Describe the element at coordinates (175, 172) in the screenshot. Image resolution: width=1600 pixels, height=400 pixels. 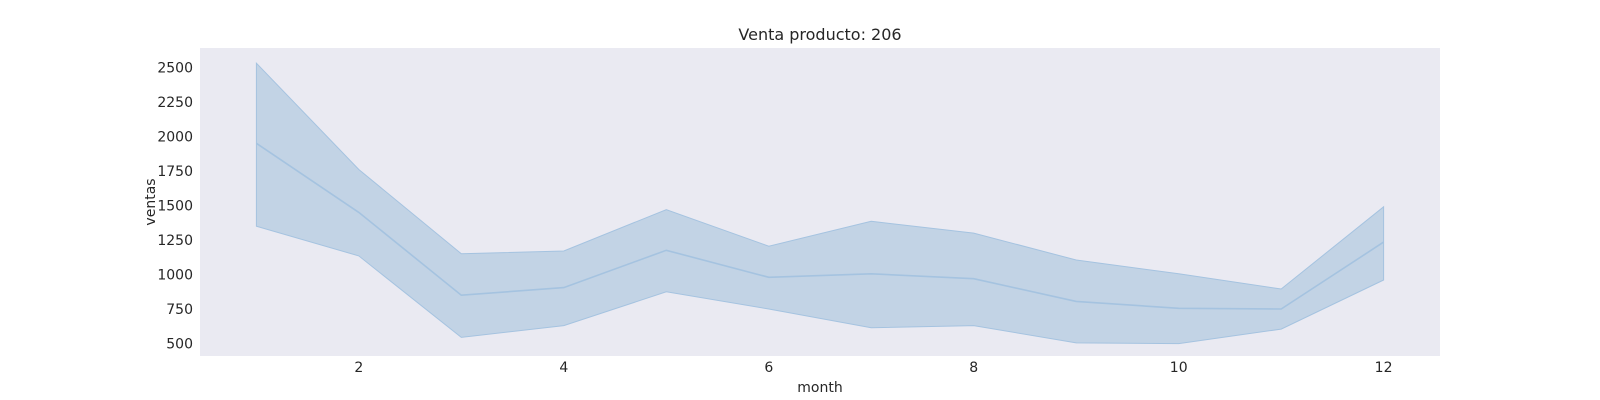
I see `y-tick-label: 1750` at that location.